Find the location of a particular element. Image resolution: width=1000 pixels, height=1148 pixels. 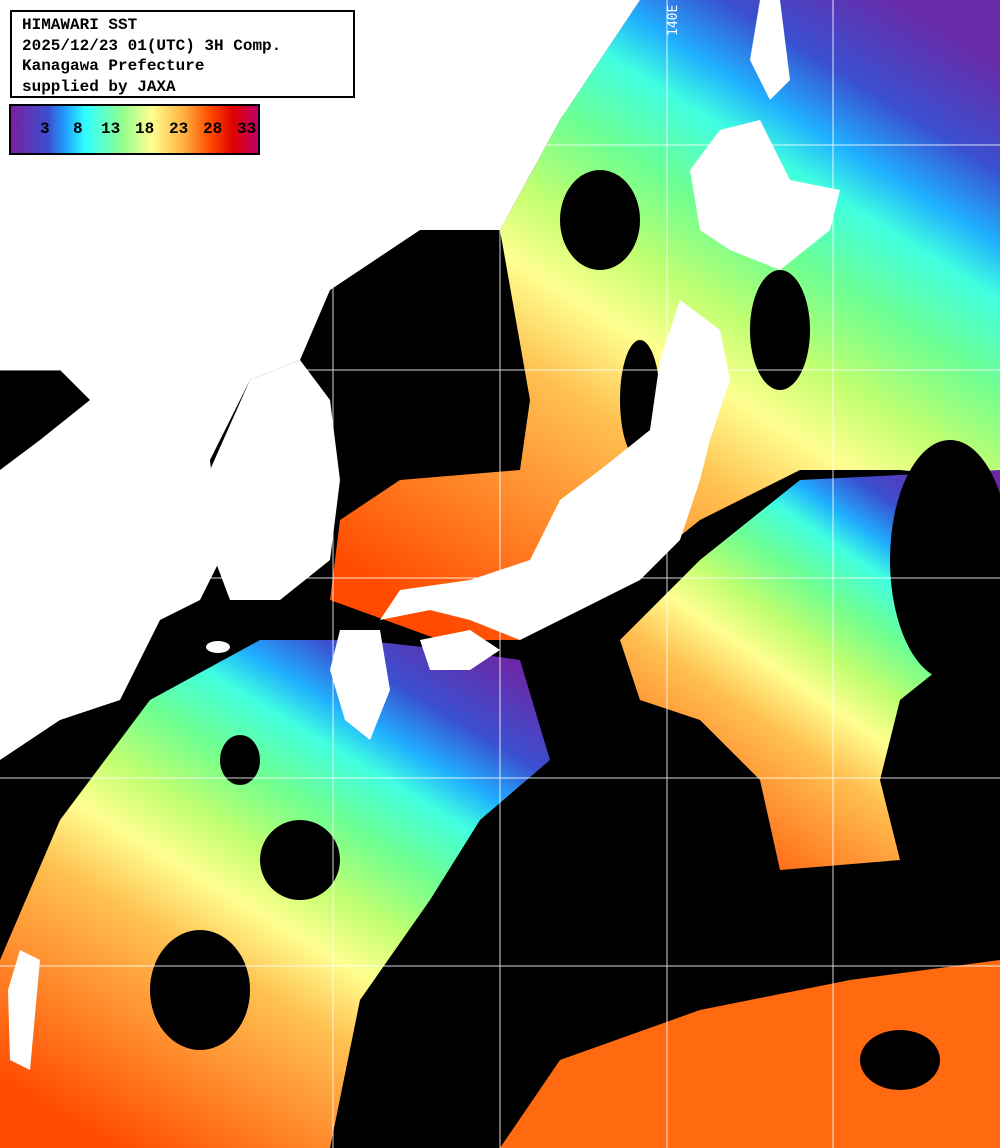

shikoku is located at coordinates (460, 650).